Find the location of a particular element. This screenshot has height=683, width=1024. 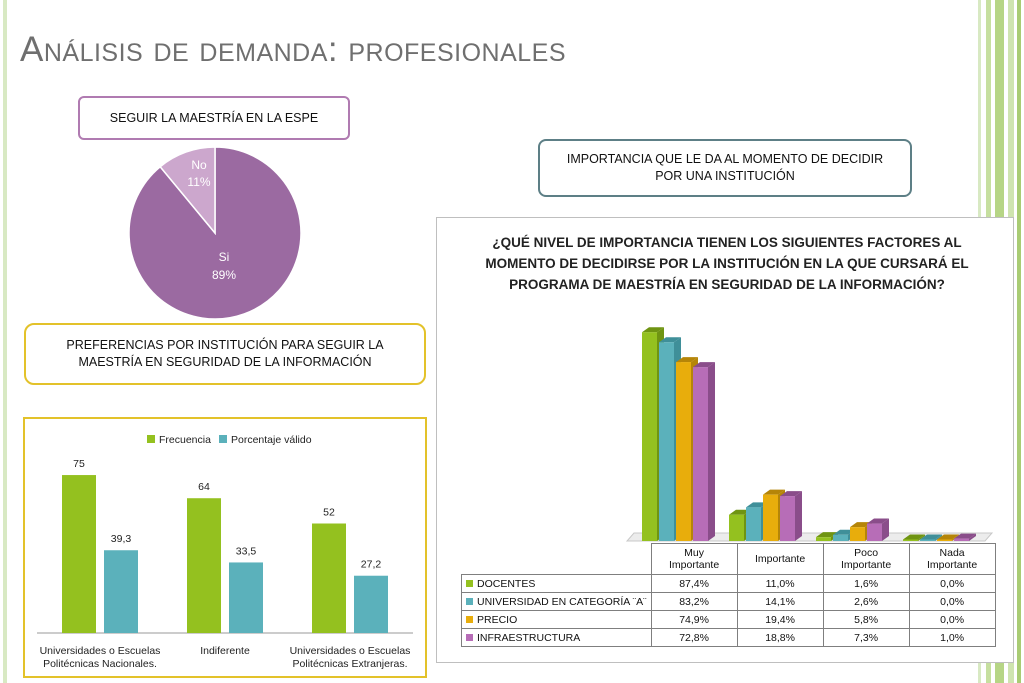

decor-stripe is located at coordinates (5, 341).